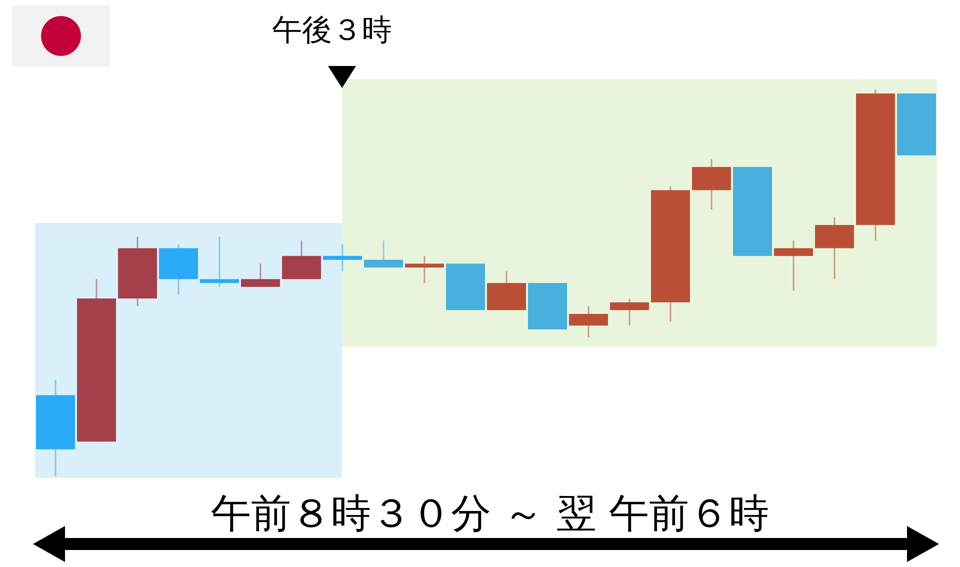  I want to click on text: 午後３時, so click(332, 31).